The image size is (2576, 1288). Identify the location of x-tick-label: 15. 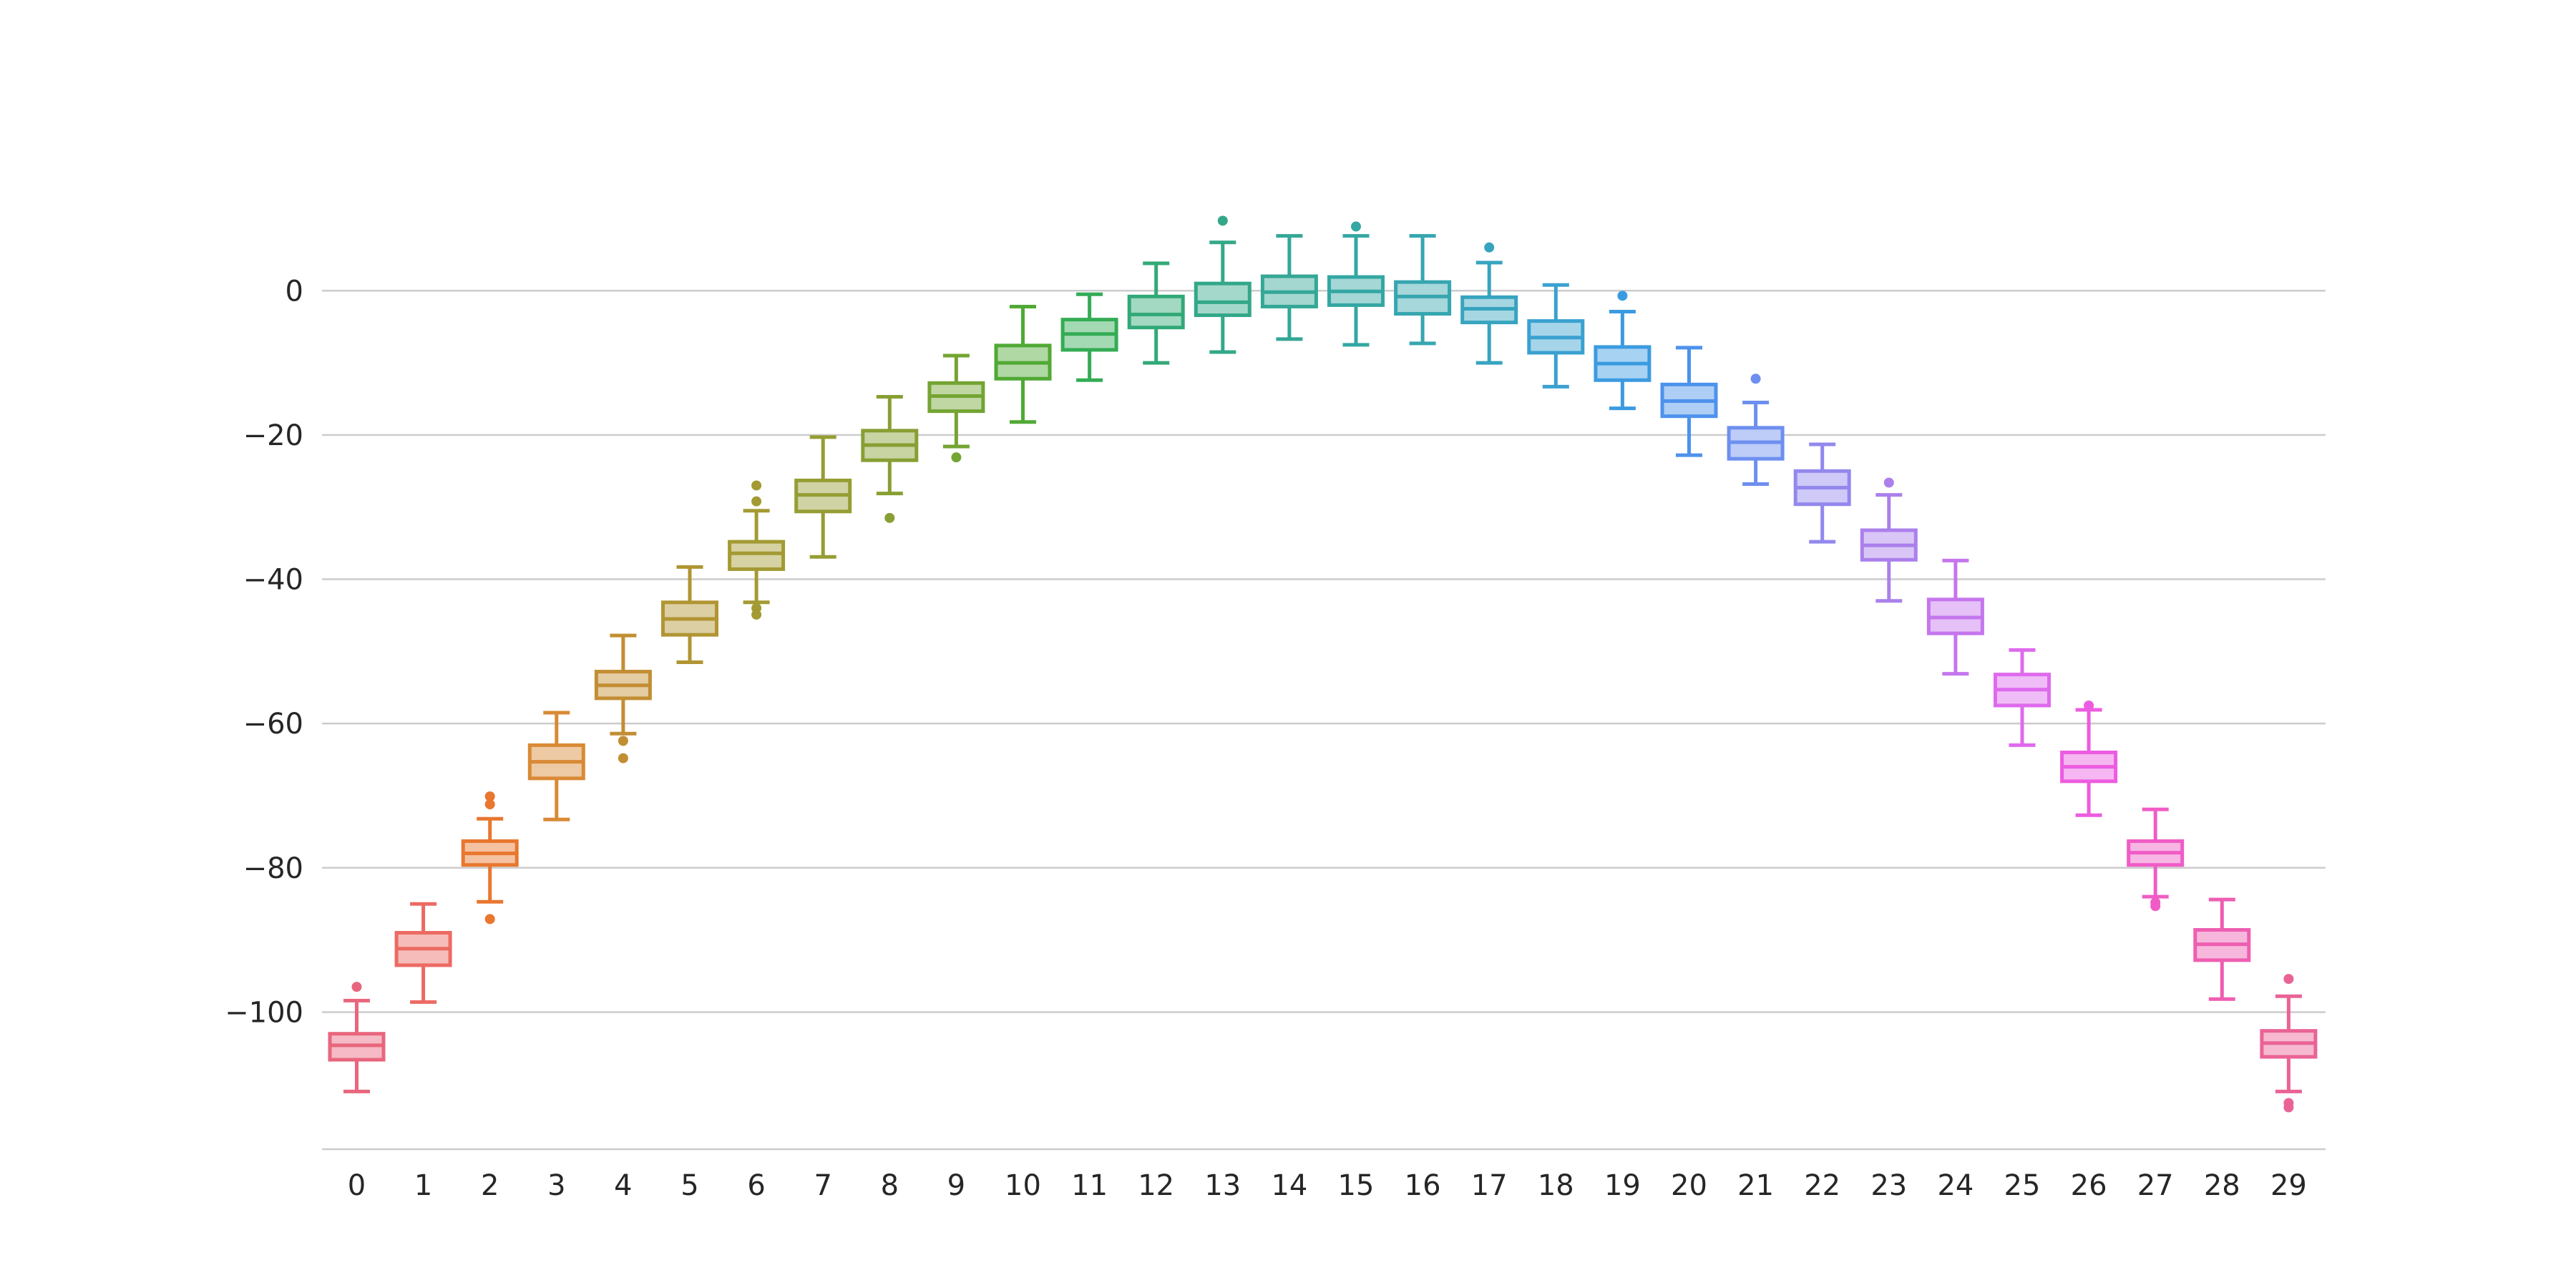
(1356, 1185).